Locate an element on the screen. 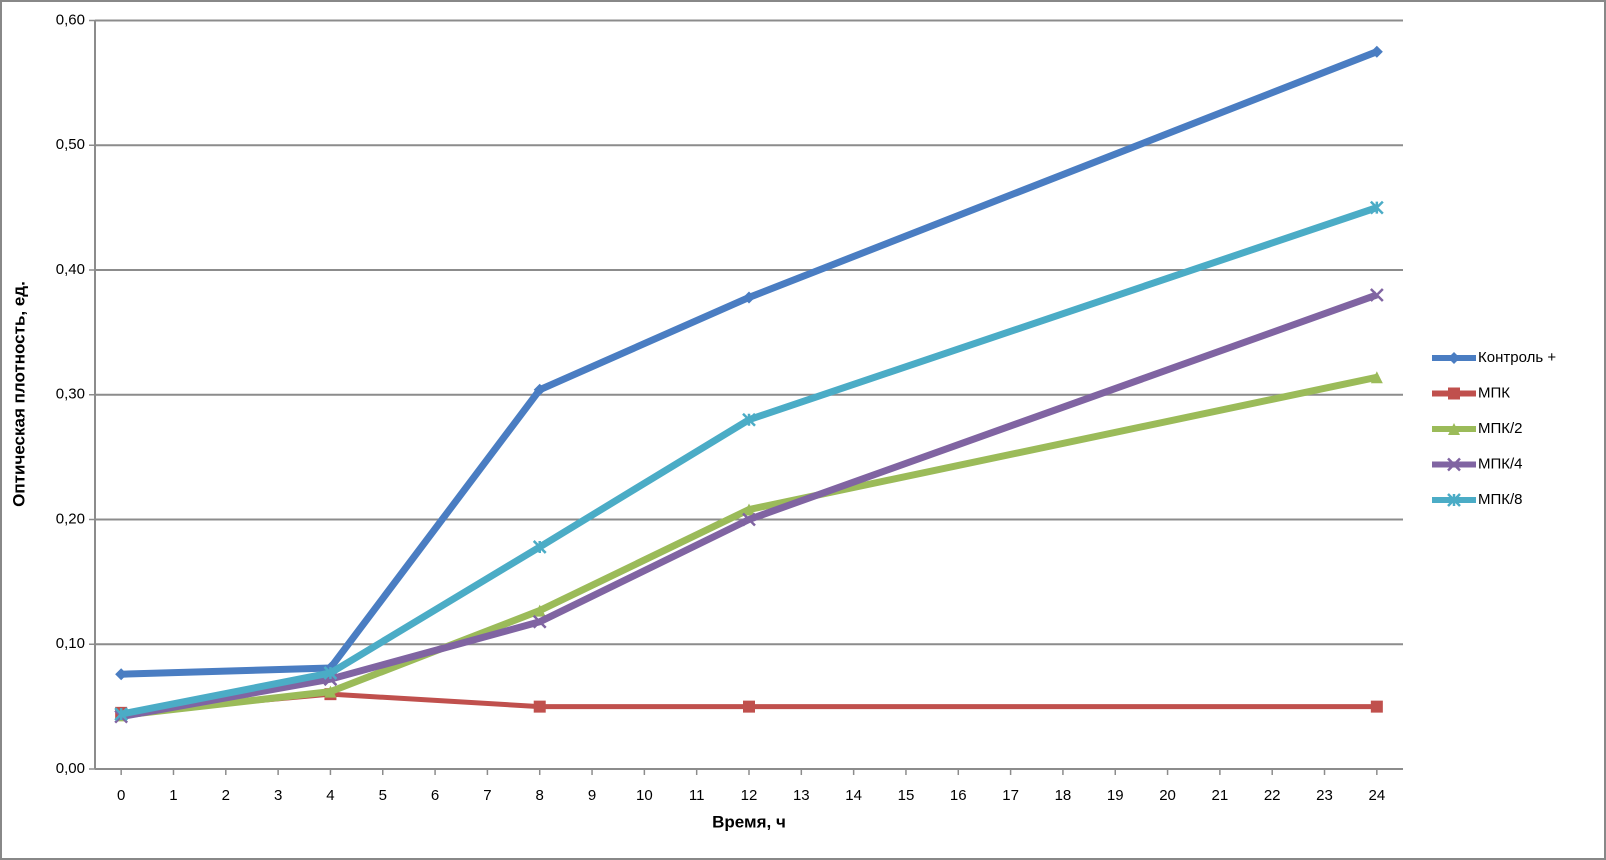  y-tick-label: 0,50 is located at coordinates (70, 144).